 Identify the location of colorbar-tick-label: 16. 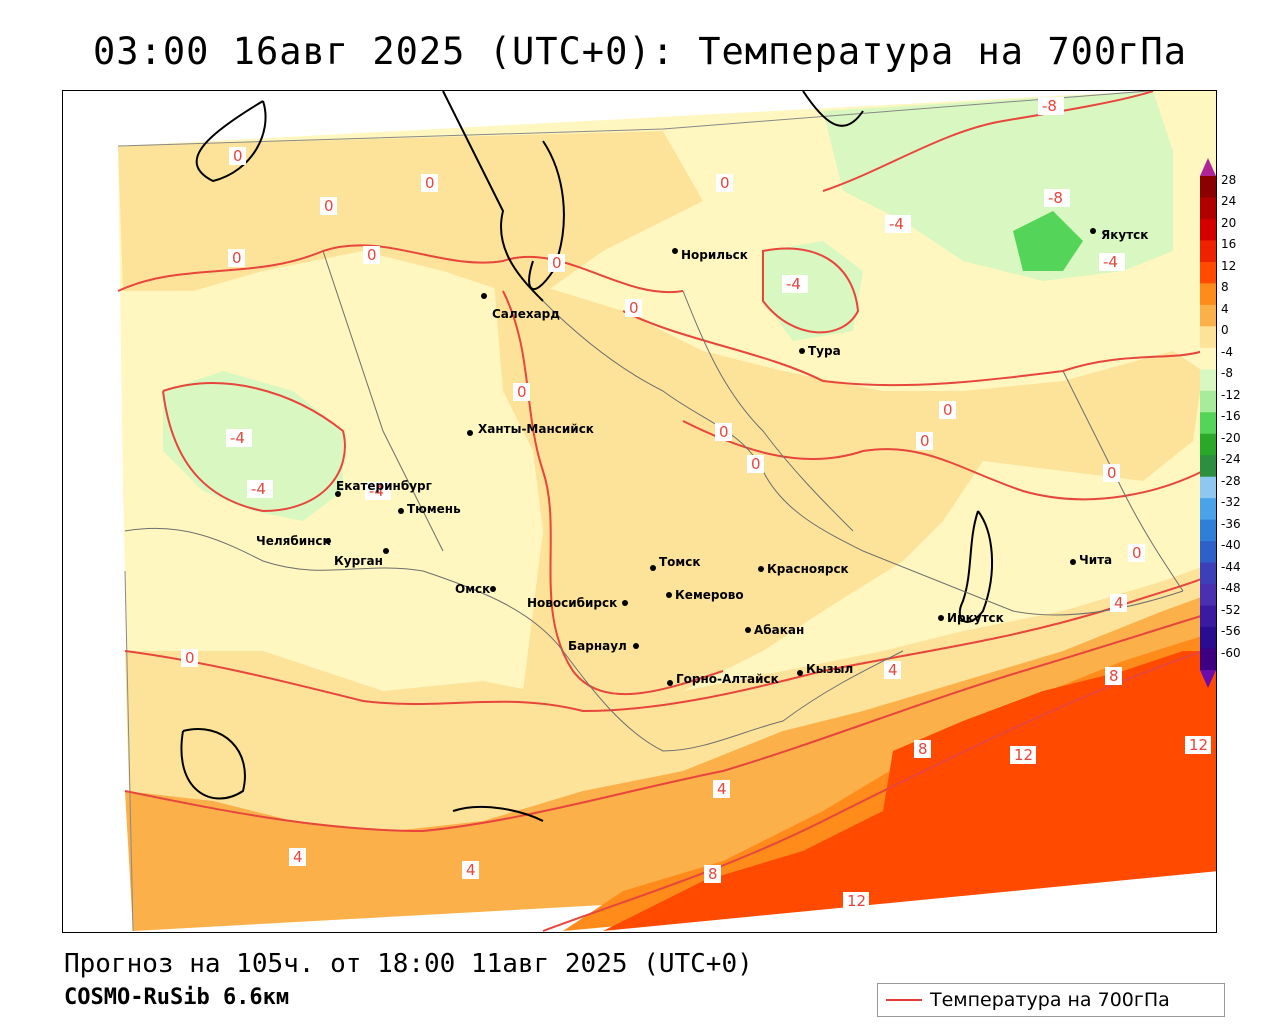
(1229, 244).